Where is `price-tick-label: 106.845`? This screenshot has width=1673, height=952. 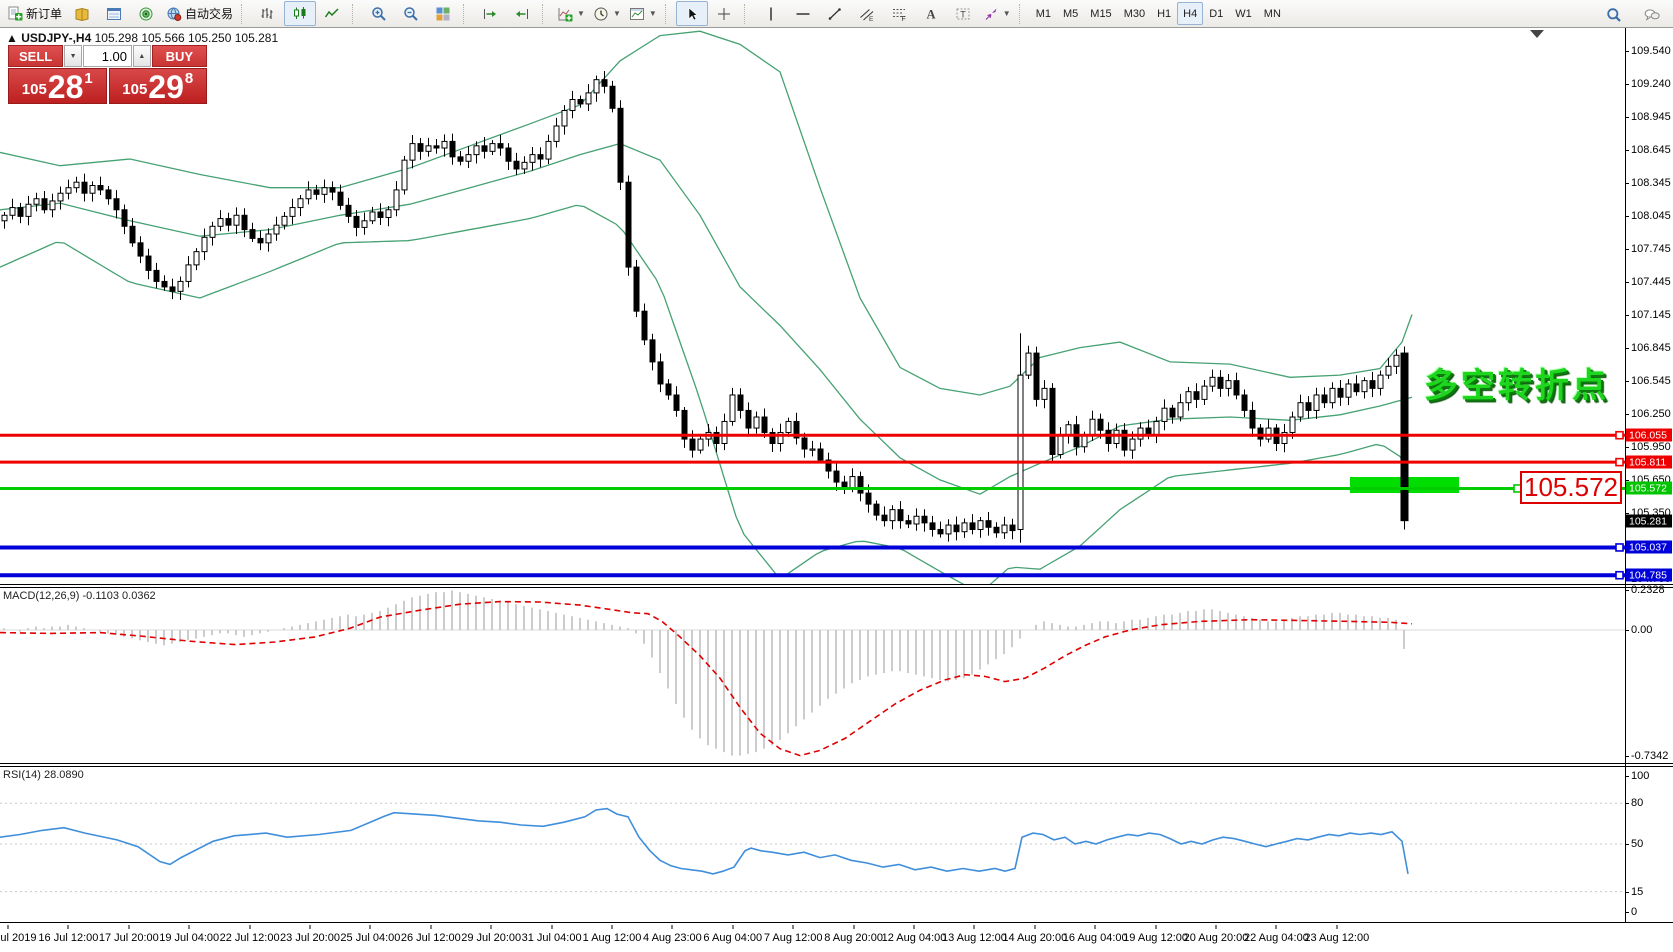
price-tick-label: 106.845 is located at coordinates (1651, 348).